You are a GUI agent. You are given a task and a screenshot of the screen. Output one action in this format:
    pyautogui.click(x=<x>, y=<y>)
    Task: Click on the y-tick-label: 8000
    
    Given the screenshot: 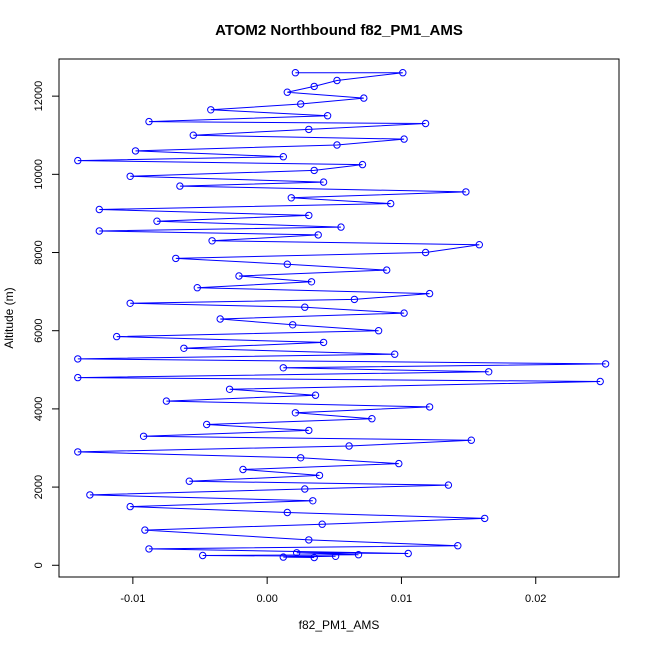 What is the action you would take?
    pyautogui.click(x=39, y=252)
    